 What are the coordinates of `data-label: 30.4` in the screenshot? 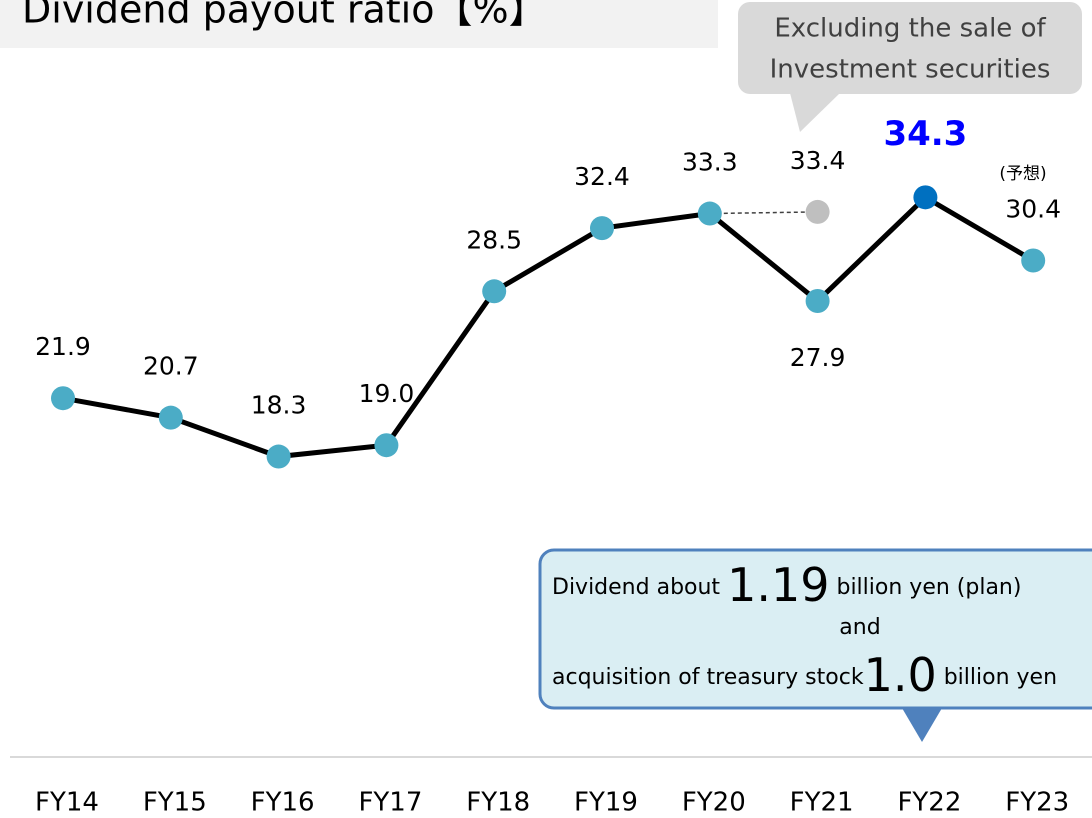 It's located at (1033, 209).